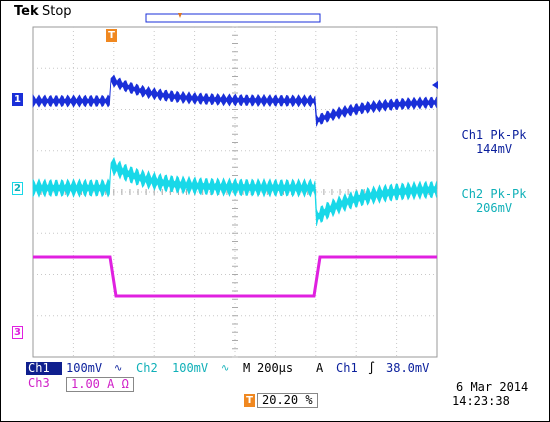 This screenshot has height=422, width=550. Describe the element at coordinates (17, 332) in the screenshot. I see `channel-3-marker: 3` at that location.